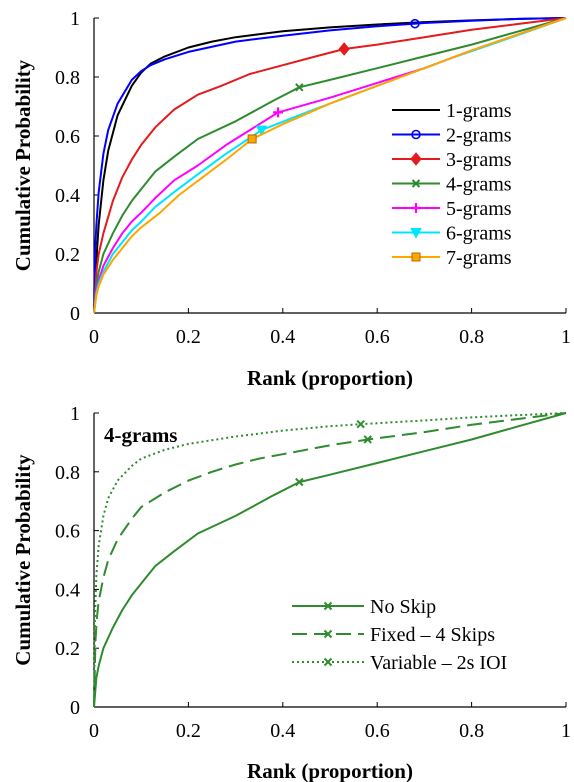 This screenshot has height=782, width=574. What do you see at coordinates (479, 136) in the screenshot?
I see `legend-label-2: 2-grams` at bounding box center [479, 136].